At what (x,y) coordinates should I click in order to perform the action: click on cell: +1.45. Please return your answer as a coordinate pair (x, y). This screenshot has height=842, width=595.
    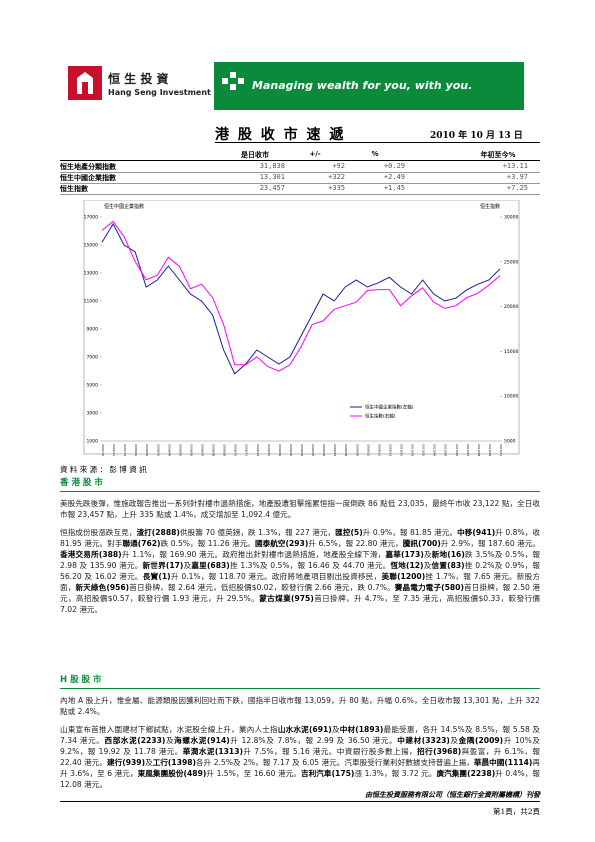
    Looking at the image, I should click on (394, 188).